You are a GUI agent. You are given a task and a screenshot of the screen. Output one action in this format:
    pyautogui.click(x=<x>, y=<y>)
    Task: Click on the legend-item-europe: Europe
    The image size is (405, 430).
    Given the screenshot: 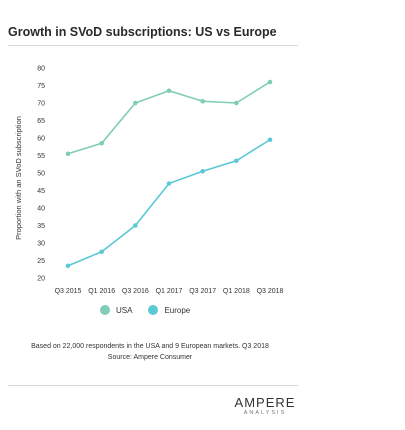 What is the action you would take?
    pyautogui.click(x=169, y=310)
    